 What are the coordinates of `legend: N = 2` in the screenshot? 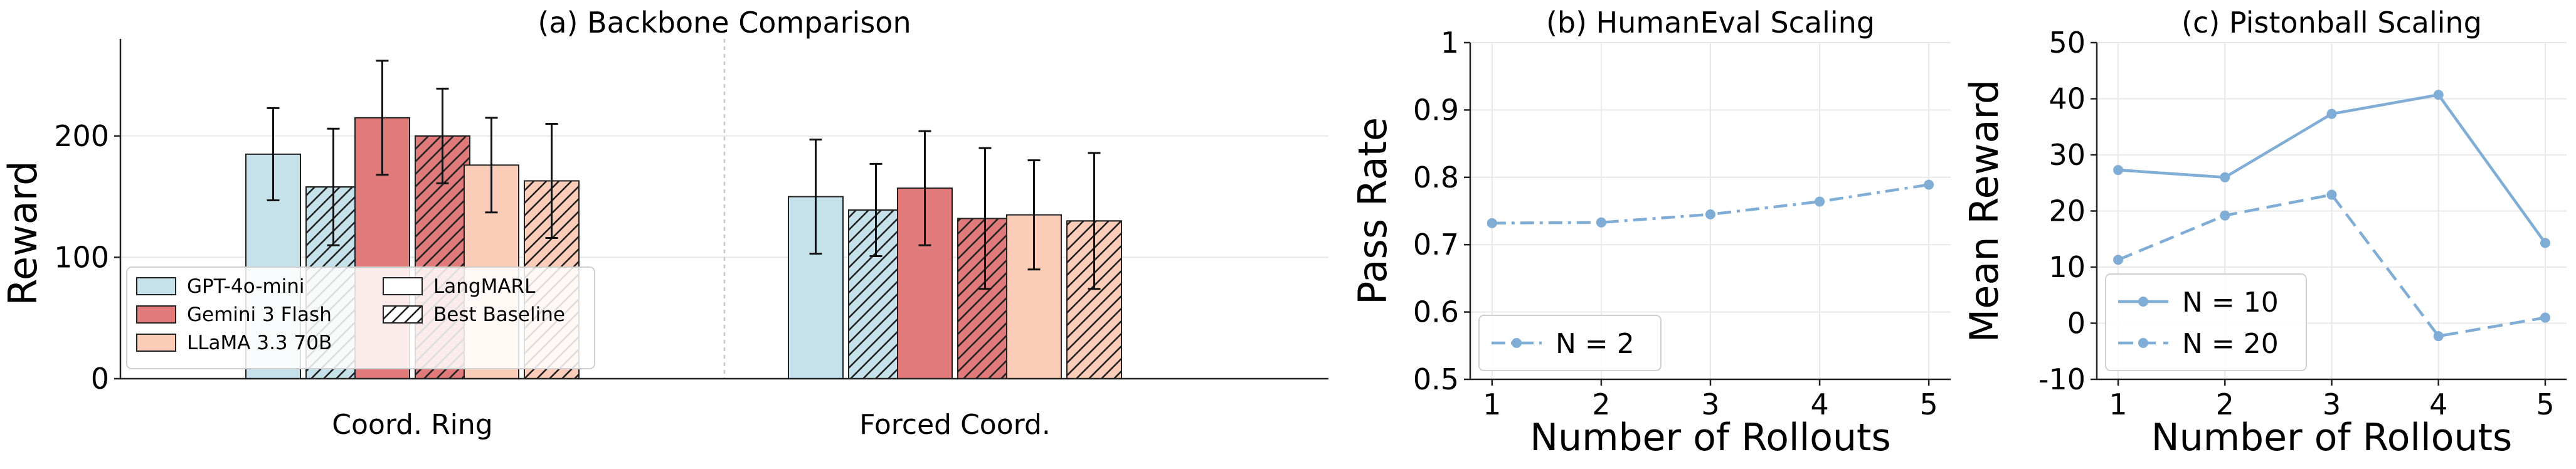 It's located at (1570, 343).